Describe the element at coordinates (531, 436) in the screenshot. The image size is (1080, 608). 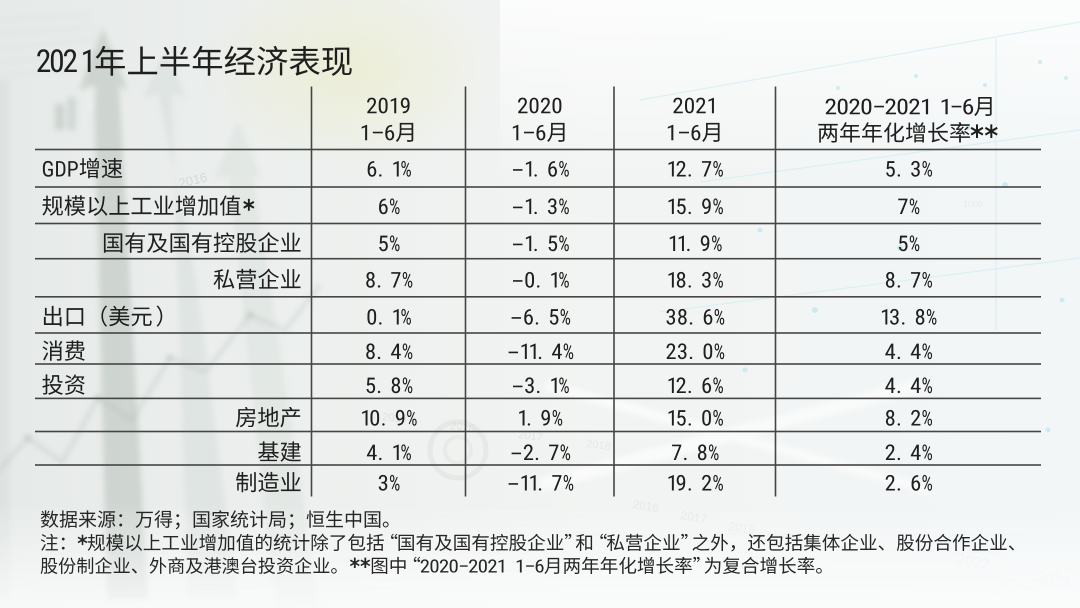
I see `svg-text: 2017` at that location.